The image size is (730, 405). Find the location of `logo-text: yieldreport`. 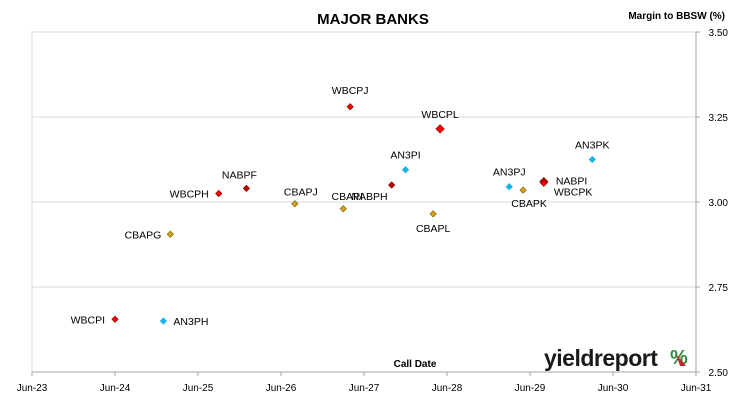

logo-text: yieldreport is located at coordinates (601, 358).